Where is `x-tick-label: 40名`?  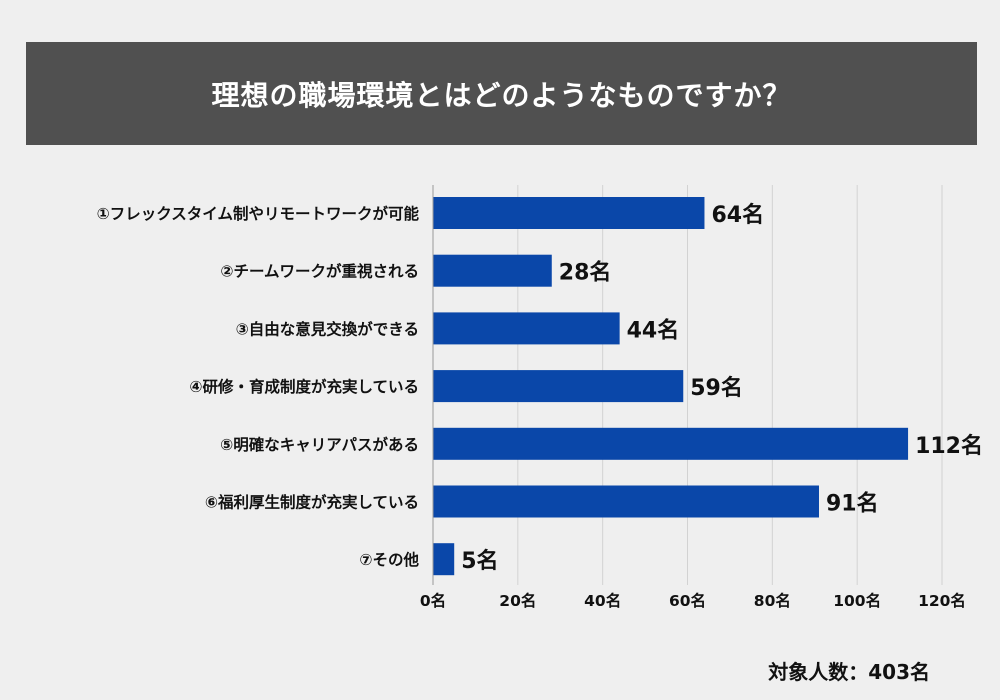
x-tick-label: 40名 is located at coordinates (602, 600).